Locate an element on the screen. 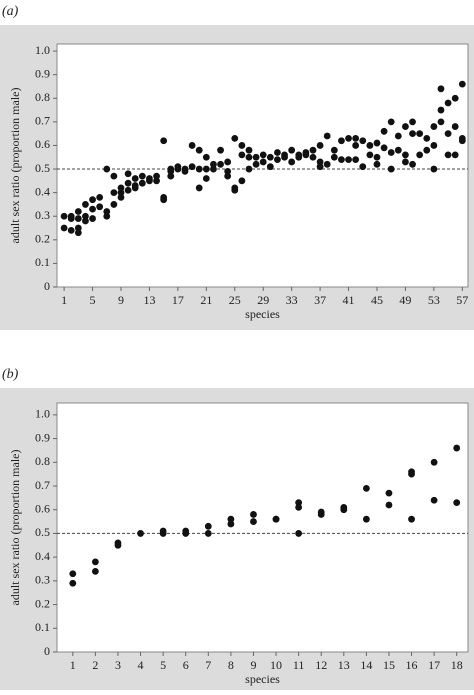 Image resolution: width=474 pixels, height=695 pixels. x-tick-label: 18 is located at coordinates (457, 665).